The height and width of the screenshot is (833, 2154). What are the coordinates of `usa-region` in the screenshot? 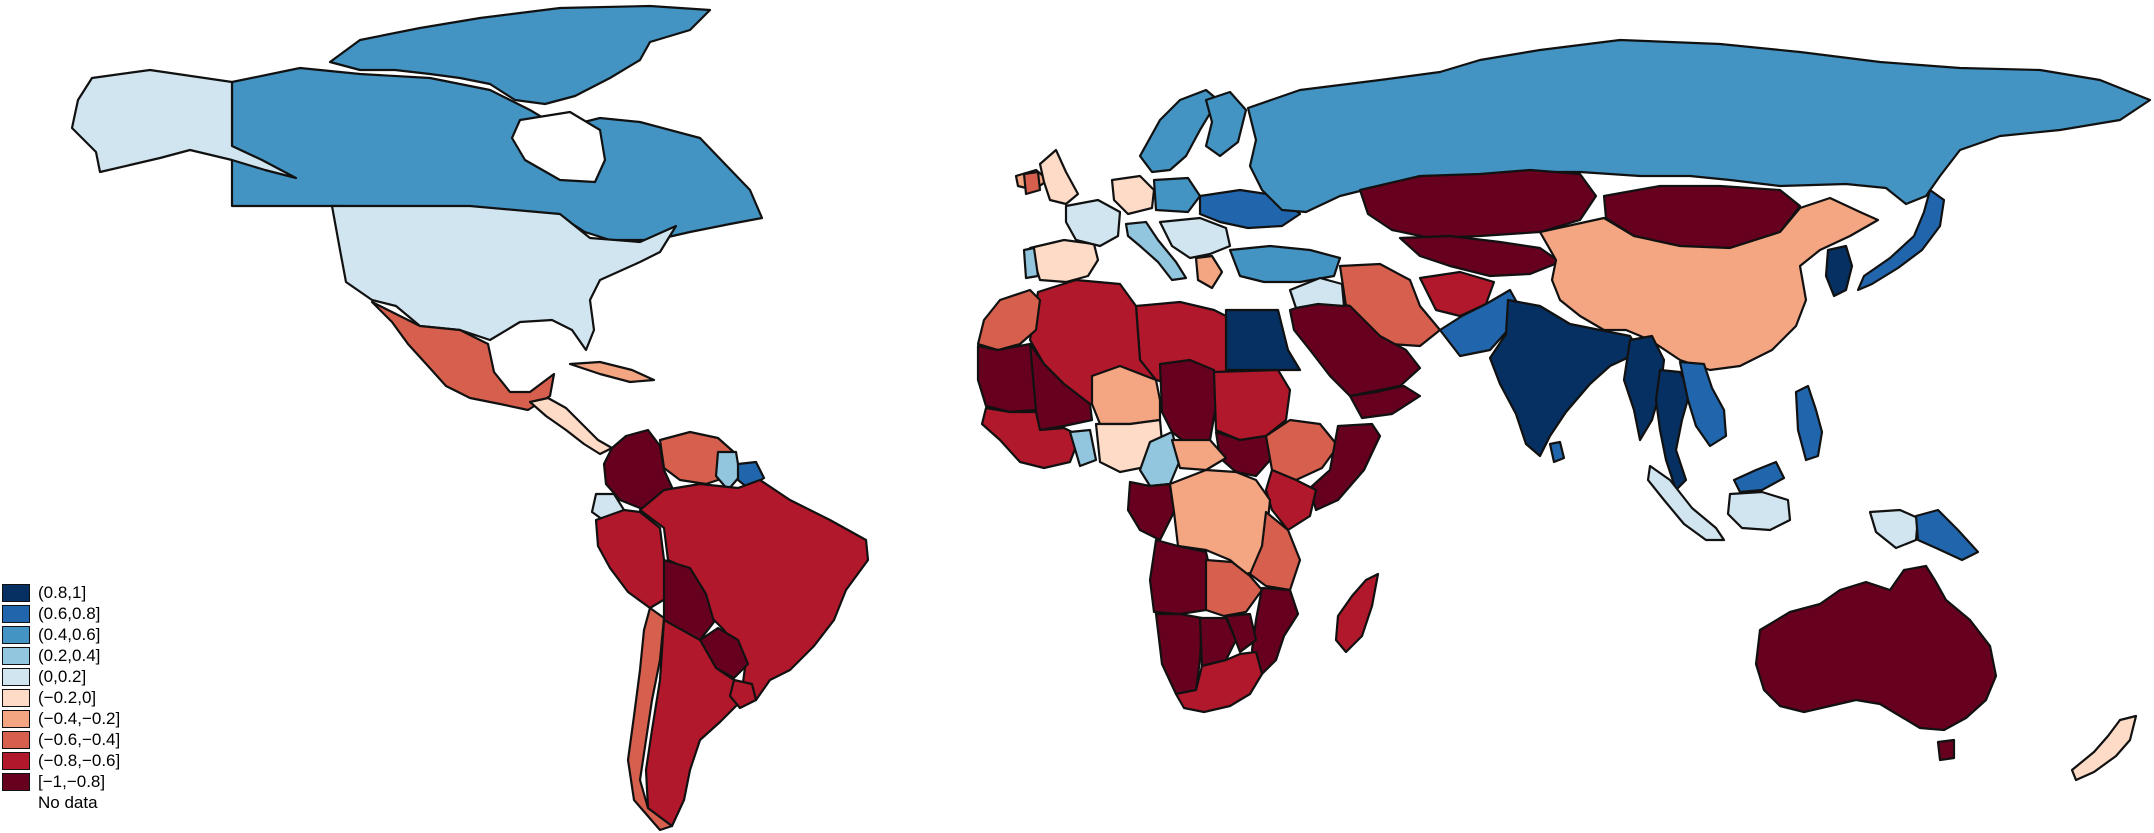 It's located at (504, 278).